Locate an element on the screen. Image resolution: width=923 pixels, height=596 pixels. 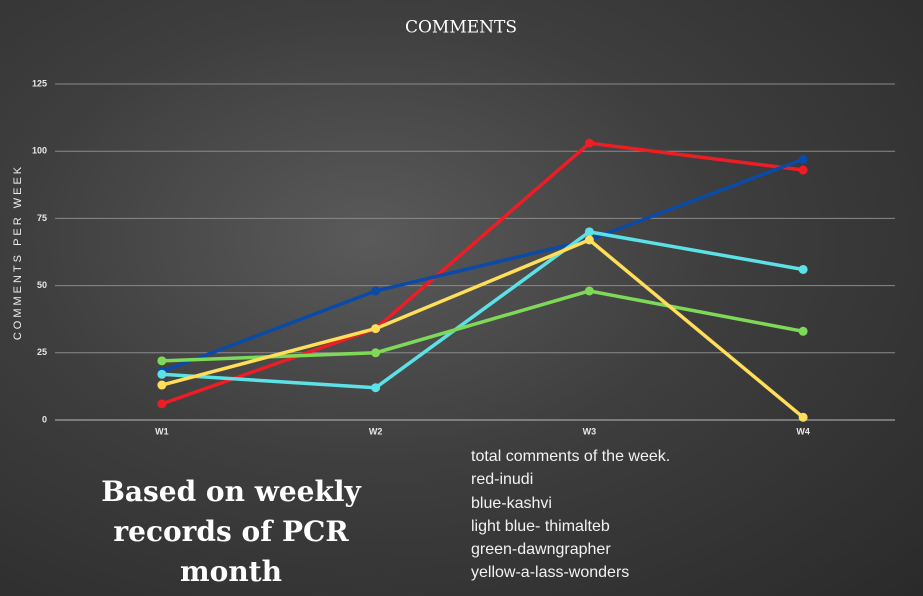
y-tick-label: 75 is located at coordinates (42, 218).